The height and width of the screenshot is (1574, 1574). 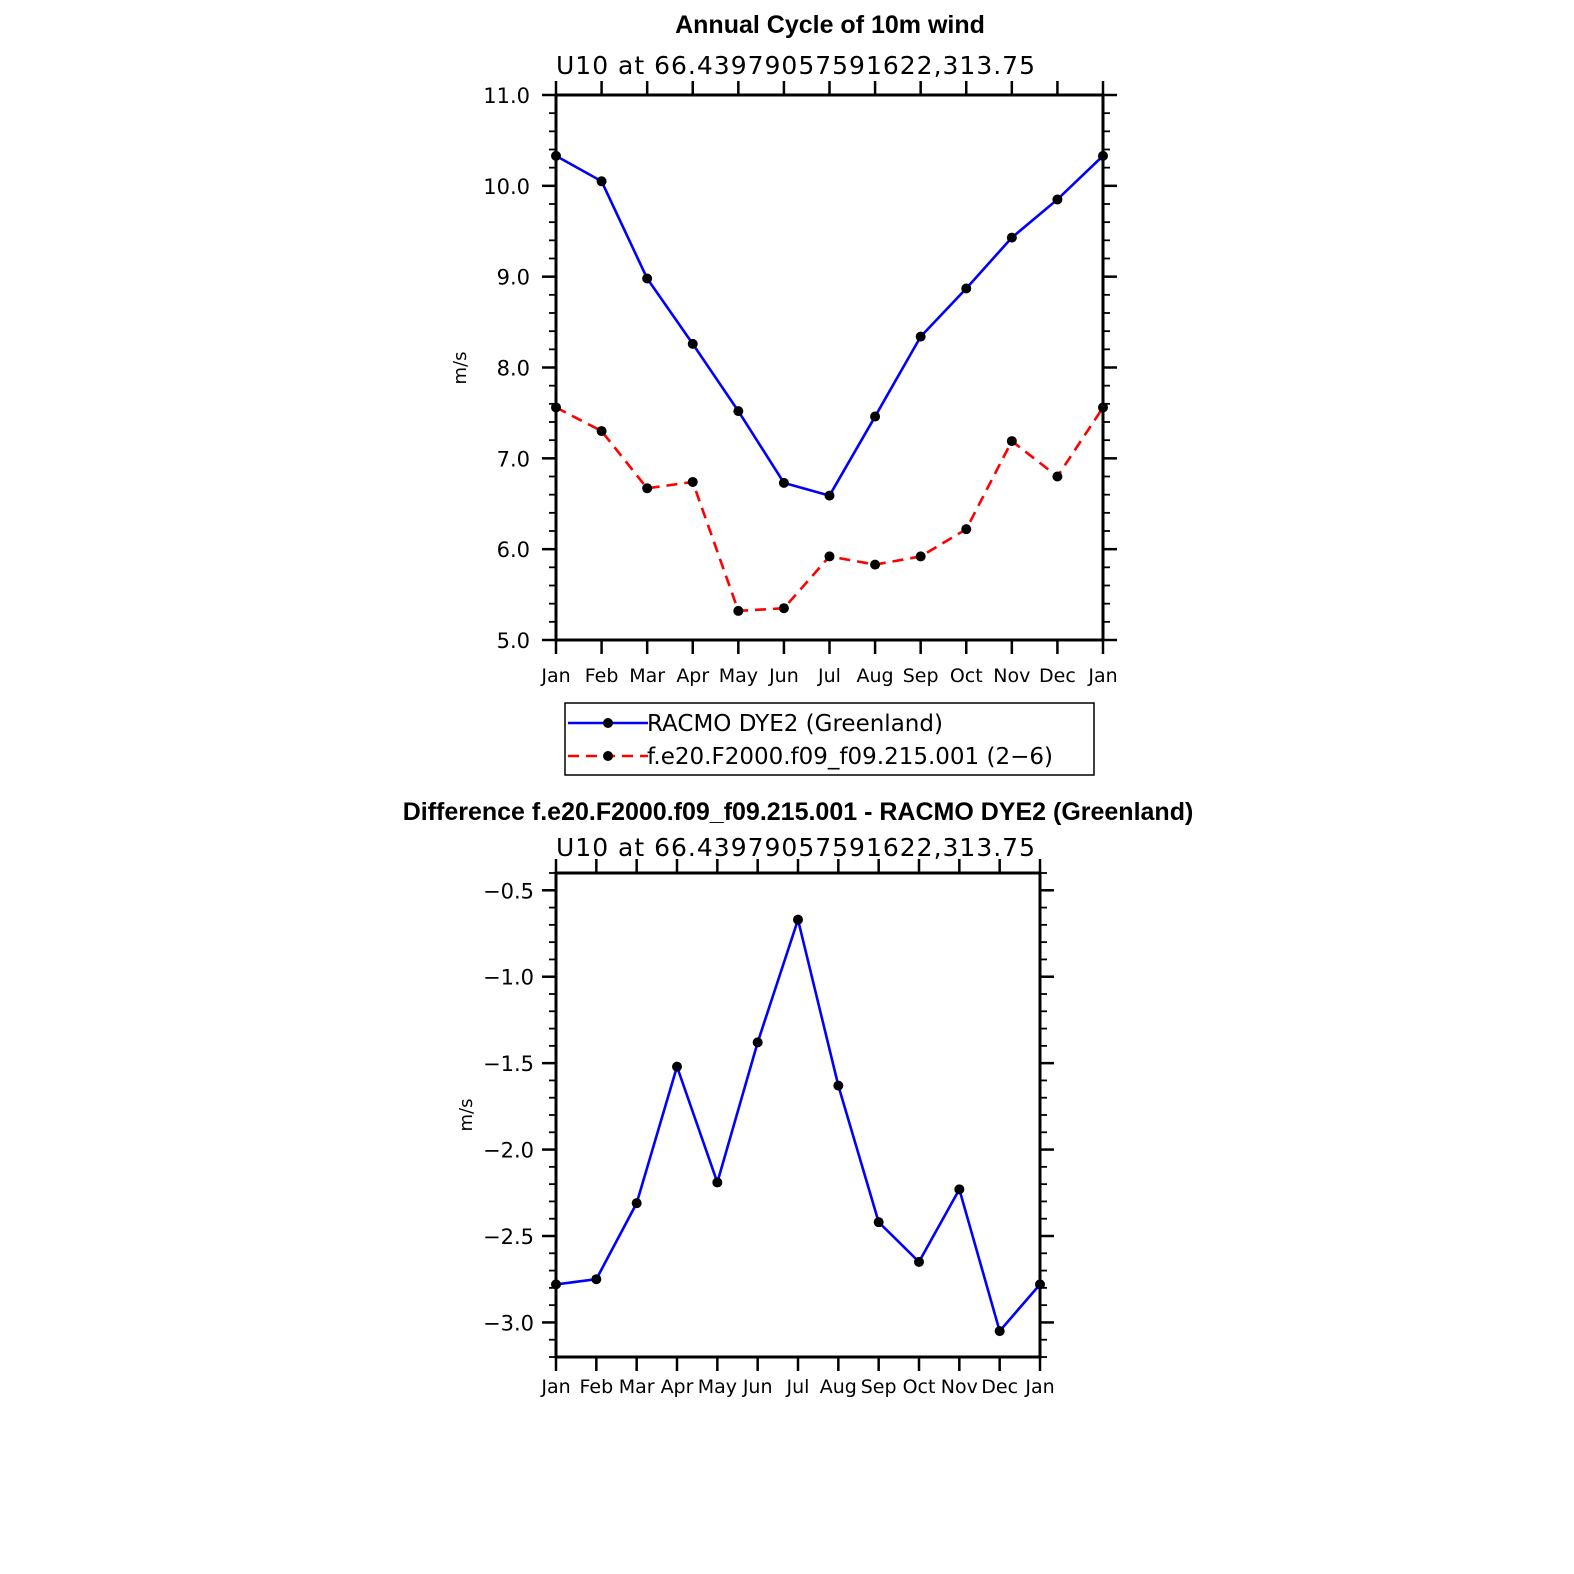 What do you see at coordinates (508, 891) in the screenshot?
I see `y-tick-label: −0.5` at bounding box center [508, 891].